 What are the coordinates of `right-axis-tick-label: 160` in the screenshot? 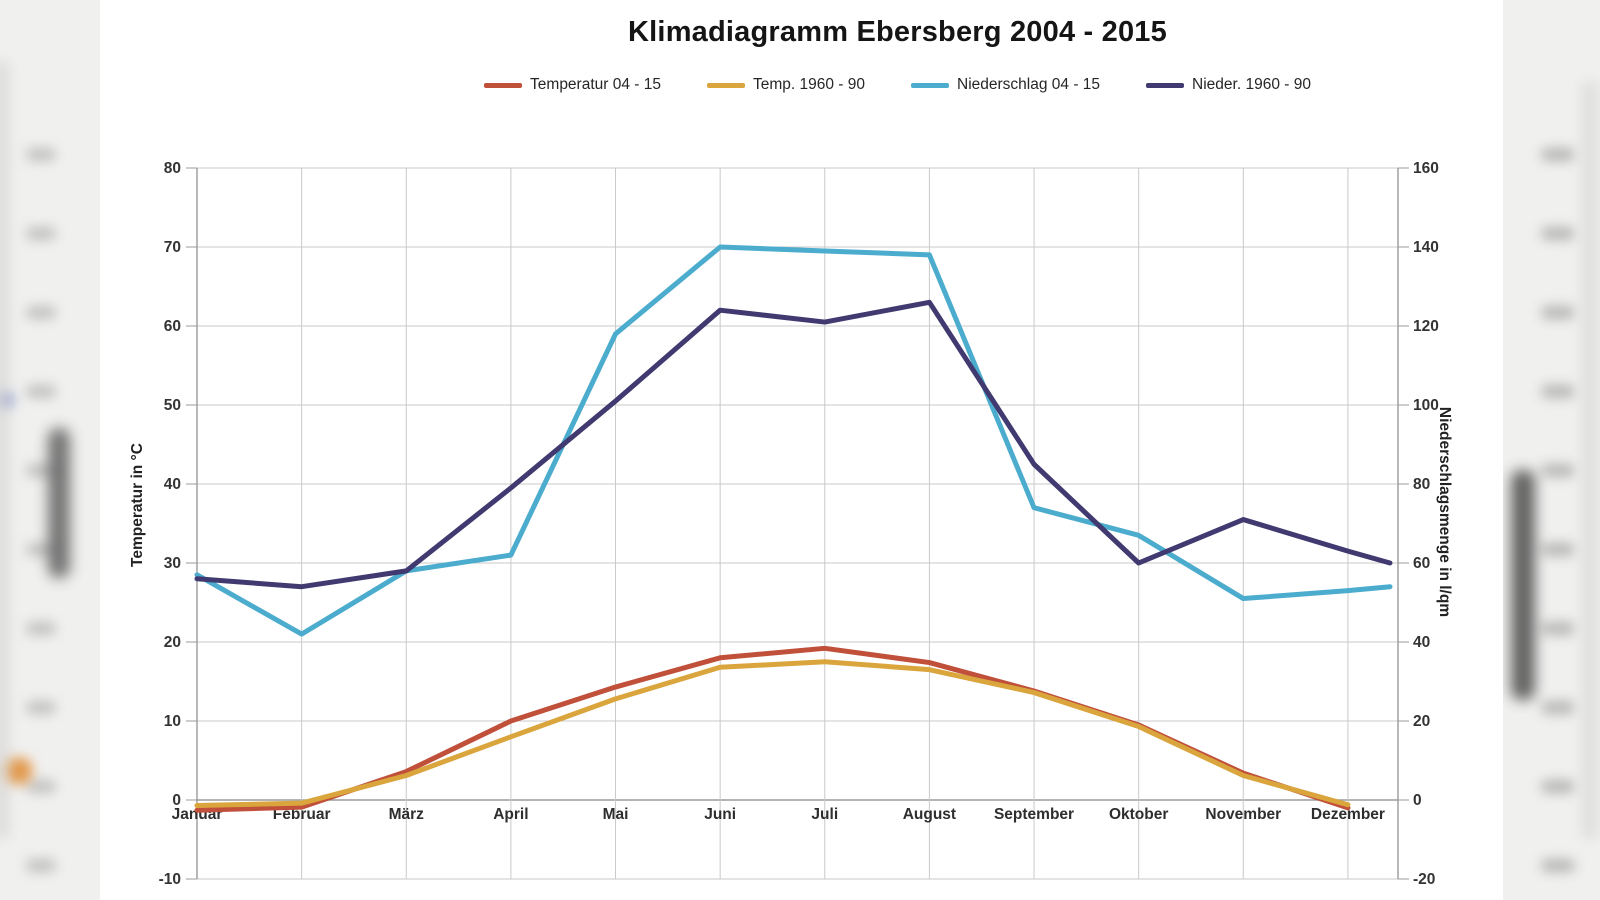 It's located at (1426, 168).